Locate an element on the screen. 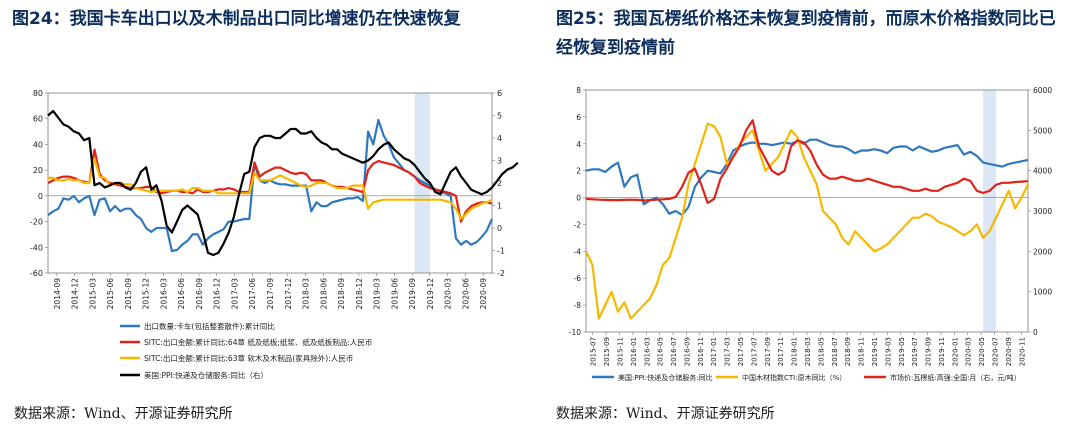  x-tick-label: 2016-01 is located at coordinates (634, 351).